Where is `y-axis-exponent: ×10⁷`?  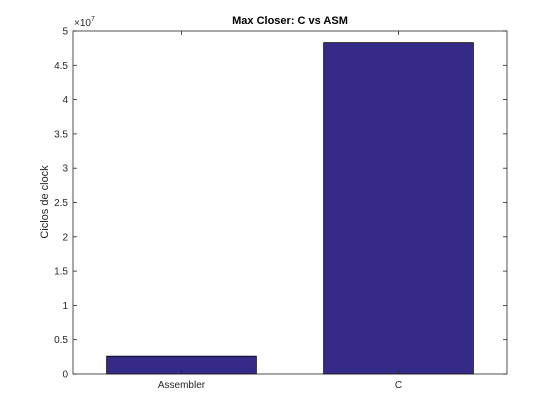 y-axis-exponent: ×10⁷ is located at coordinates (84, 22).